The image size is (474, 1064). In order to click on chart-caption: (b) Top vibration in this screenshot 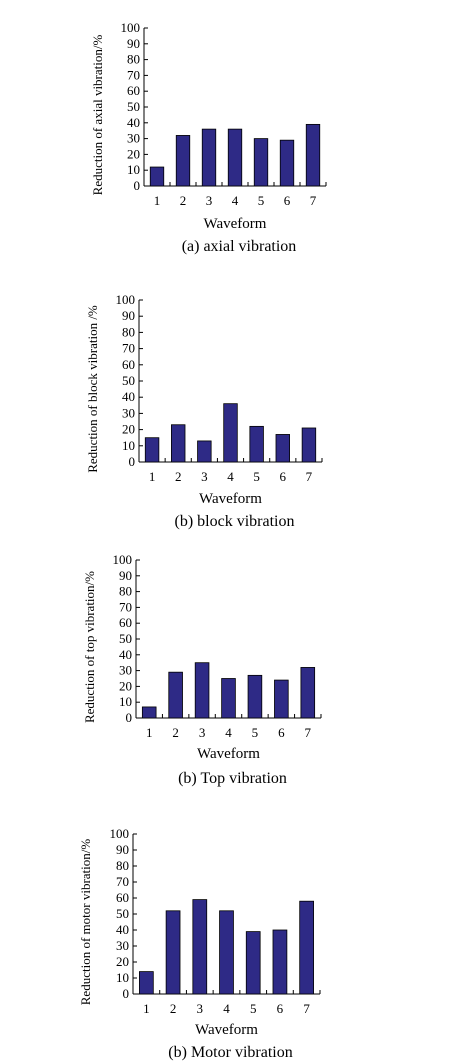, I will do `click(232, 778)`.